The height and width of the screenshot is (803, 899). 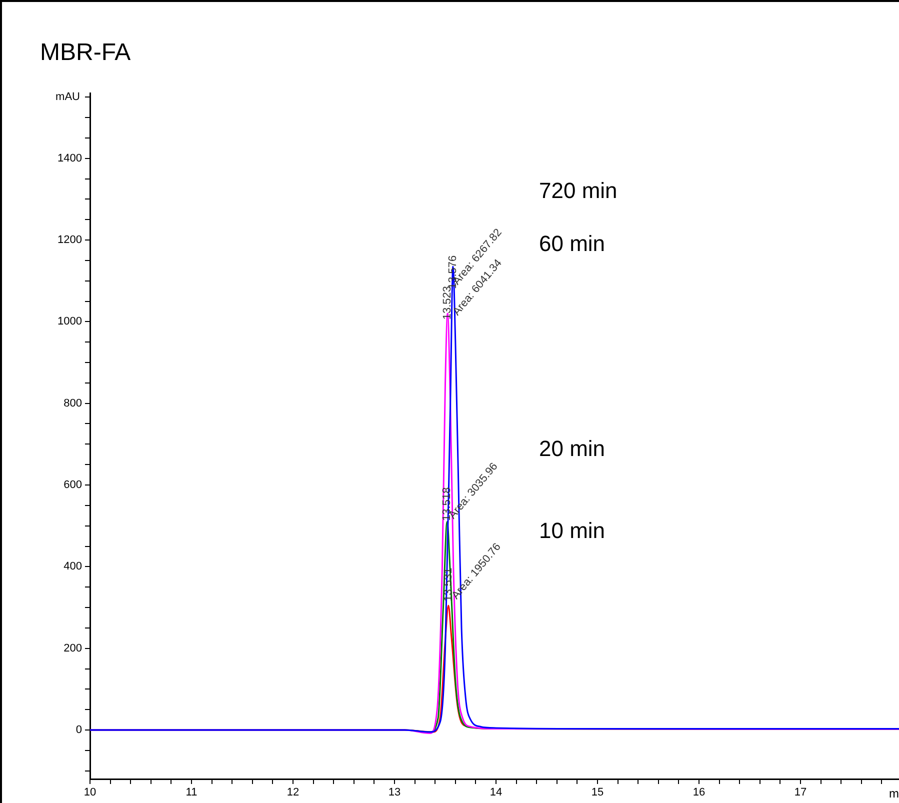 What do you see at coordinates (73, 403) in the screenshot?
I see `y-tick-label: 800` at bounding box center [73, 403].